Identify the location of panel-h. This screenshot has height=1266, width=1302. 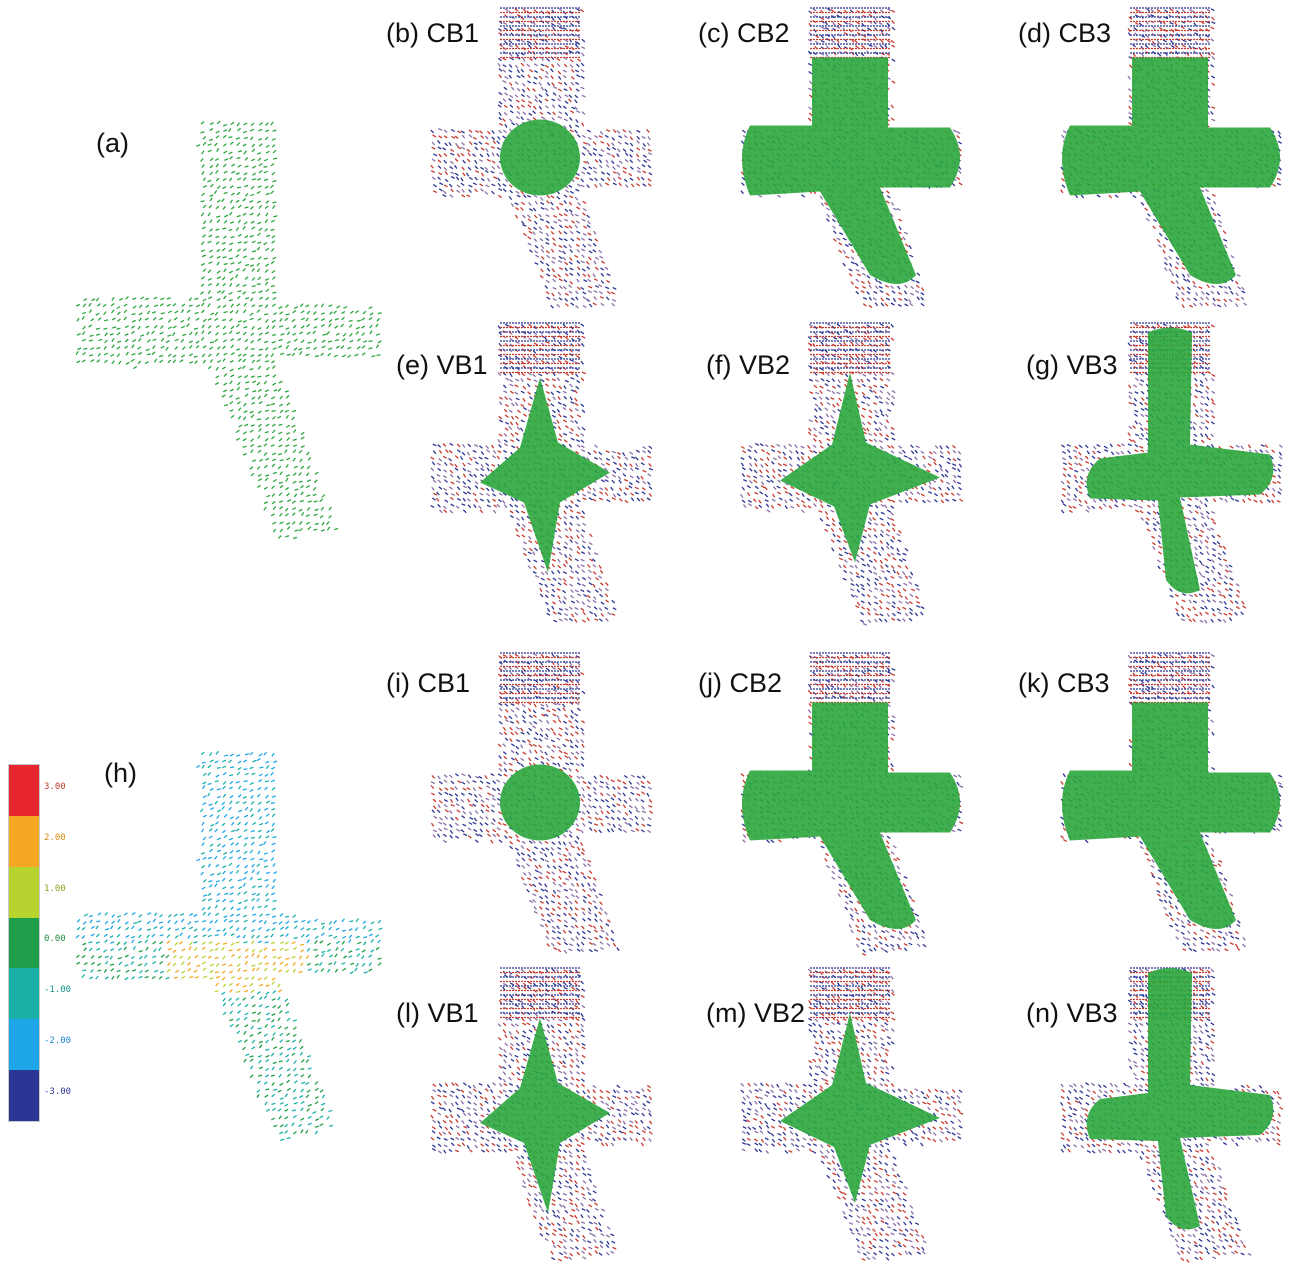
(230, 945).